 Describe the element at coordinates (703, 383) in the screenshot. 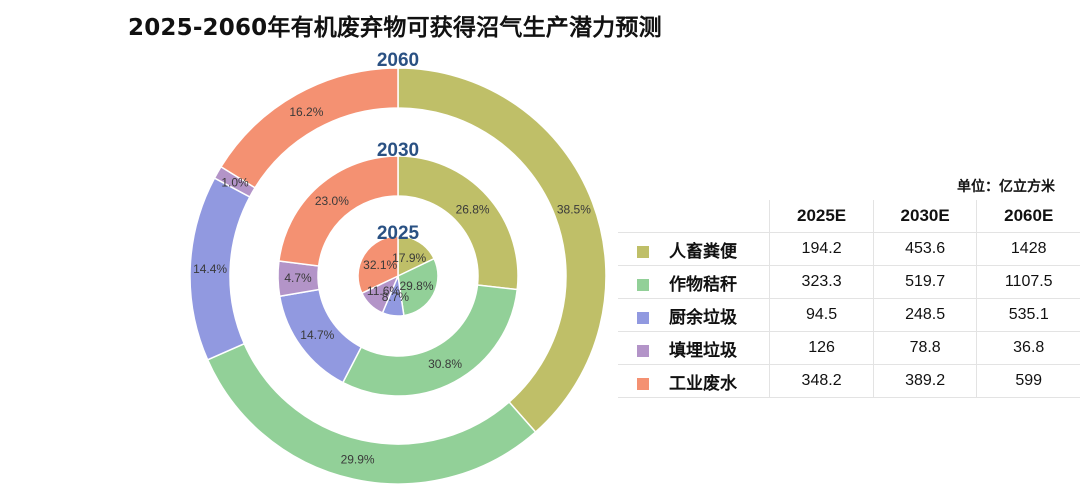

I see `category-label: 工业废水` at that location.